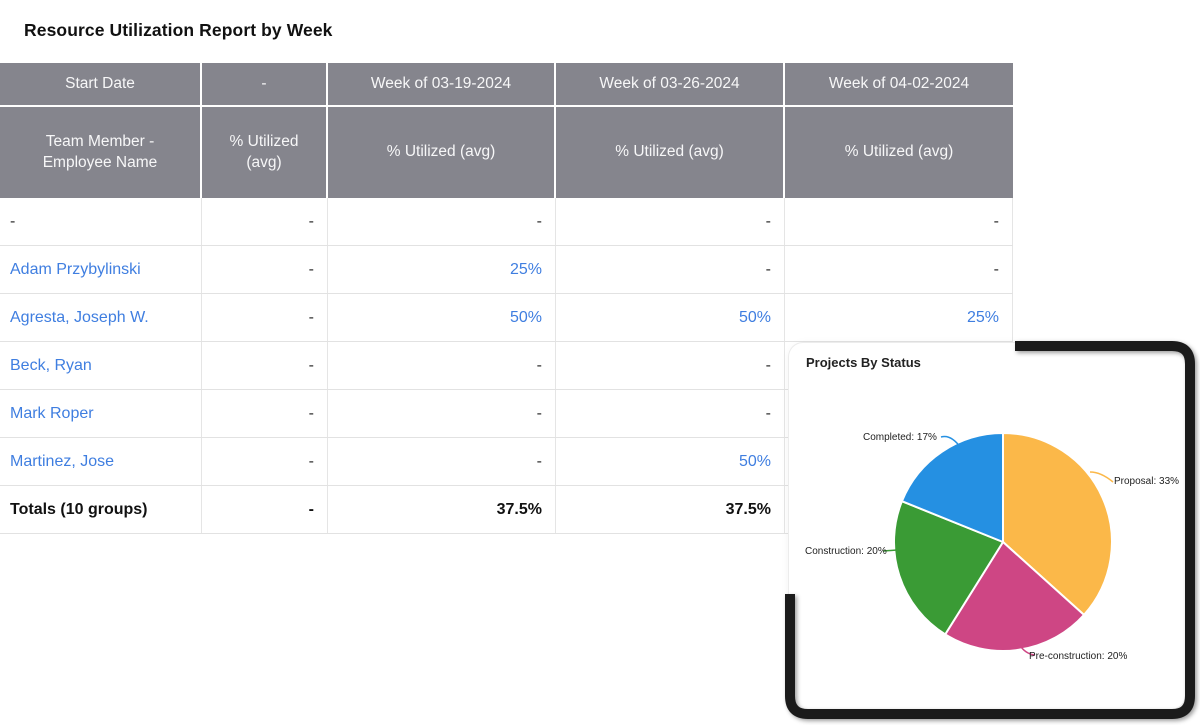 Image resolution: width=1200 pixels, height=725 pixels. Describe the element at coordinates (101, 84) in the screenshot. I see `column-header: Start Date` at that location.